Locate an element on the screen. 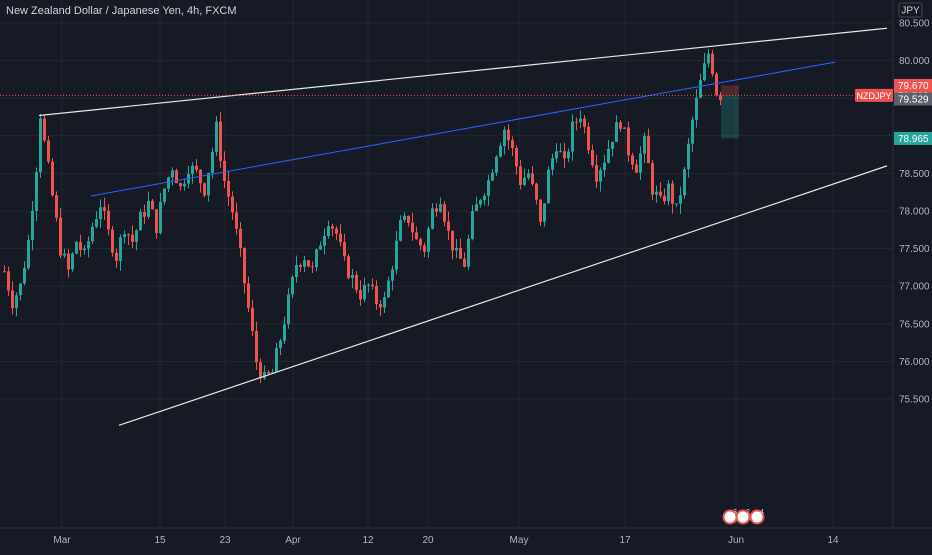 The width and height of the screenshot is (932, 555). events-badge: 3 2 4 is located at coordinates (743, 517).